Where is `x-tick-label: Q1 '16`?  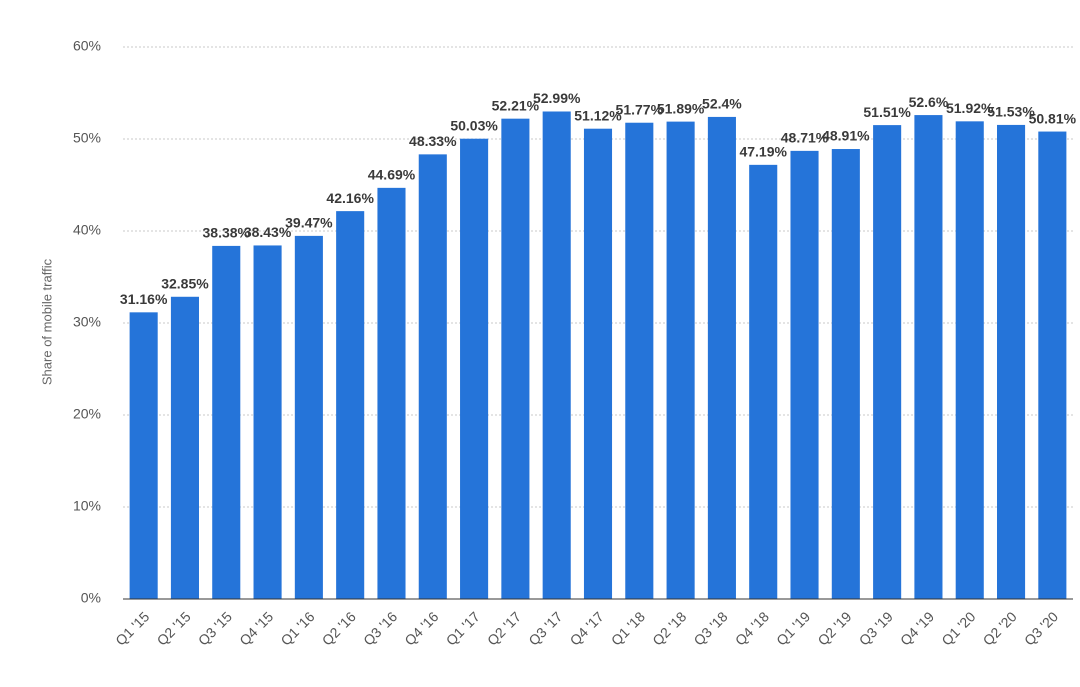 x-tick-label: Q1 '16 is located at coordinates (297, 628).